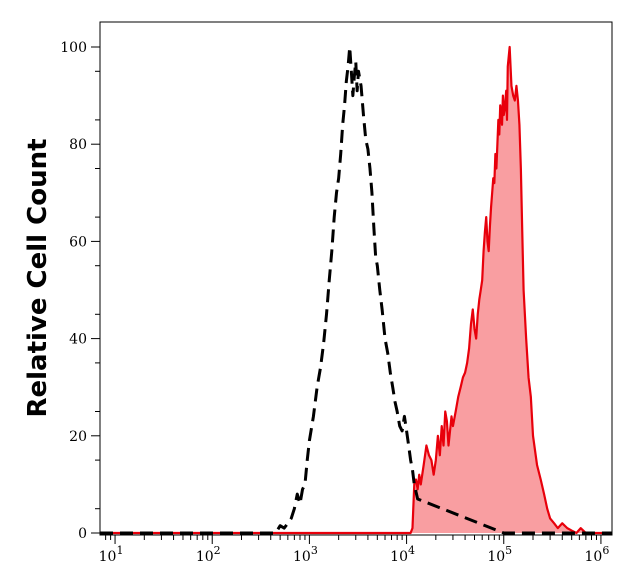 This screenshot has height=580, width=641. I want to click on x-tick-label-3: 10³, so click(305, 554).